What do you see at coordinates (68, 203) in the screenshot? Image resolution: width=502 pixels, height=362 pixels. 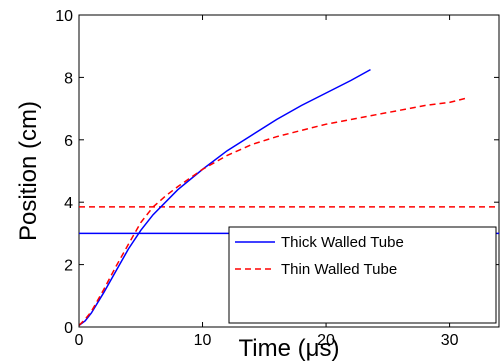 I see `y-tick-label: 4` at bounding box center [68, 203].